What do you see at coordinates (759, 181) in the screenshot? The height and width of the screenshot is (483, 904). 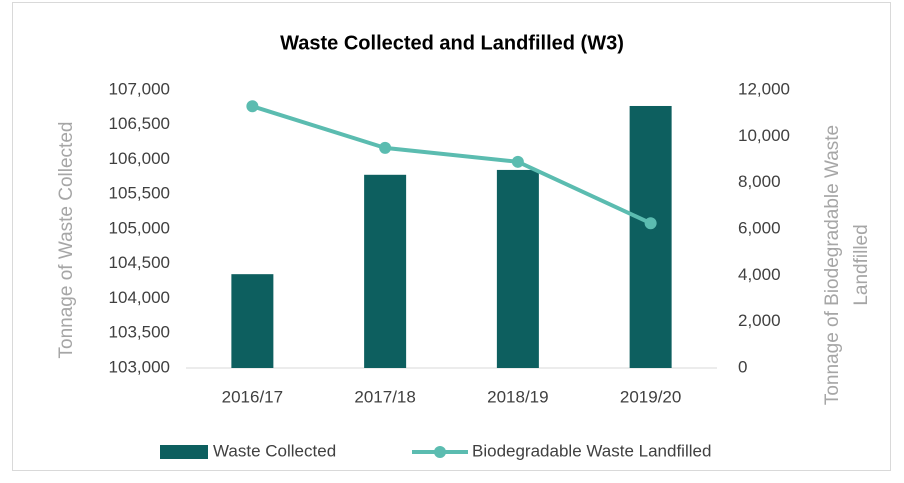 I see `y2-tick-label: 8,000` at bounding box center [759, 181].